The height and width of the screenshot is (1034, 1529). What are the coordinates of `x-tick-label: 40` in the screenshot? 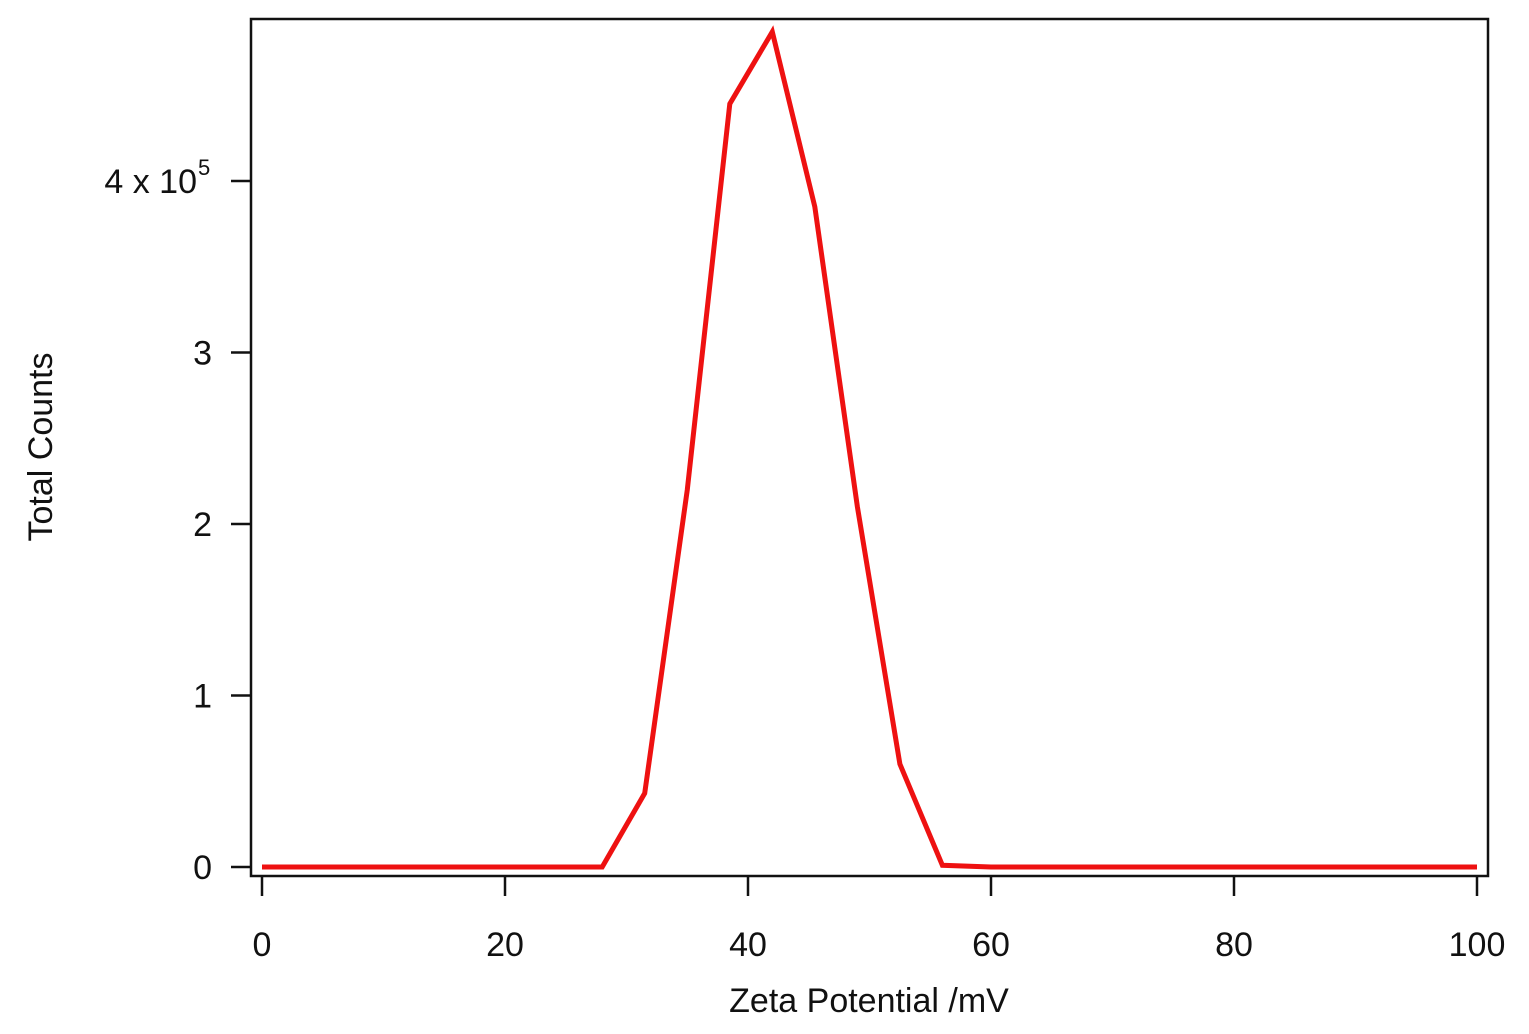 It's located at (748, 945).